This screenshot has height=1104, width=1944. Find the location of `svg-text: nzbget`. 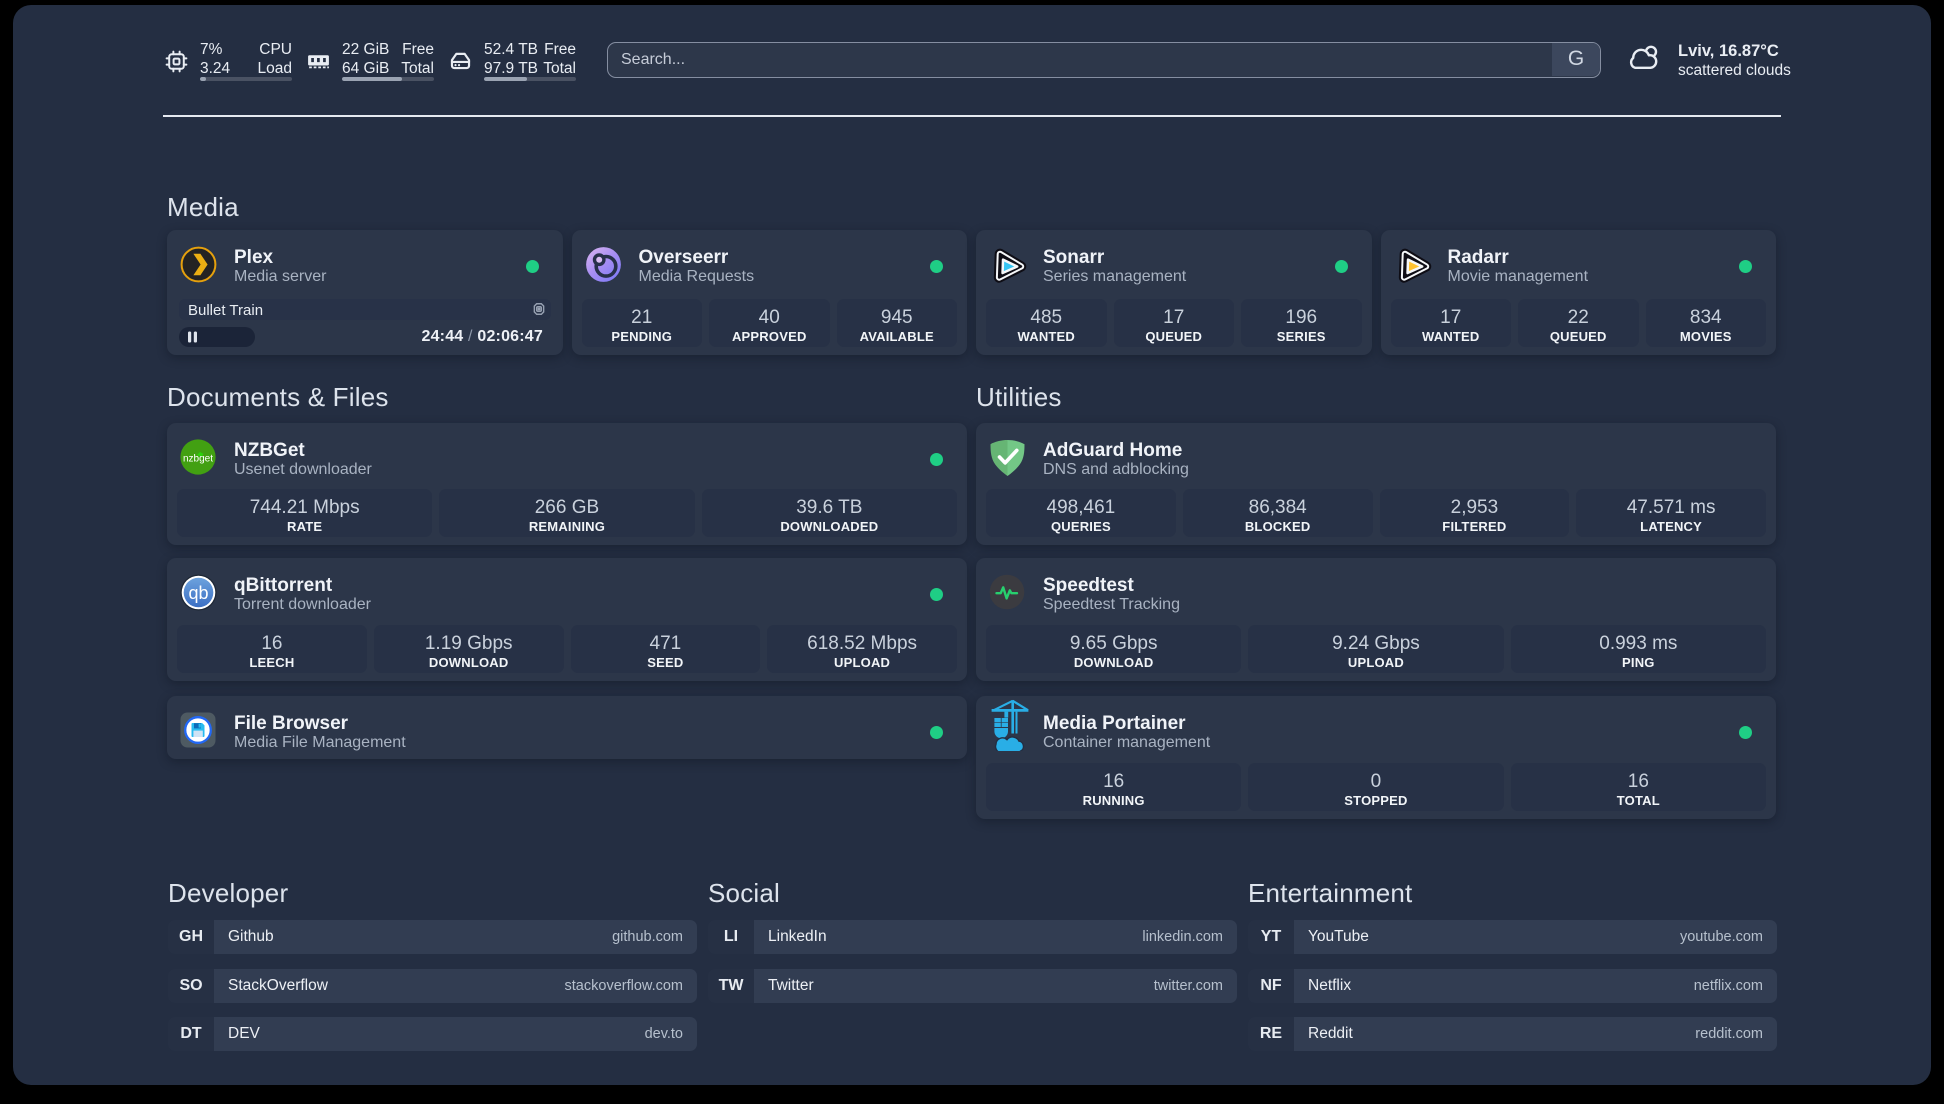

svg-text: nzbget is located at coordinates (198, 459).